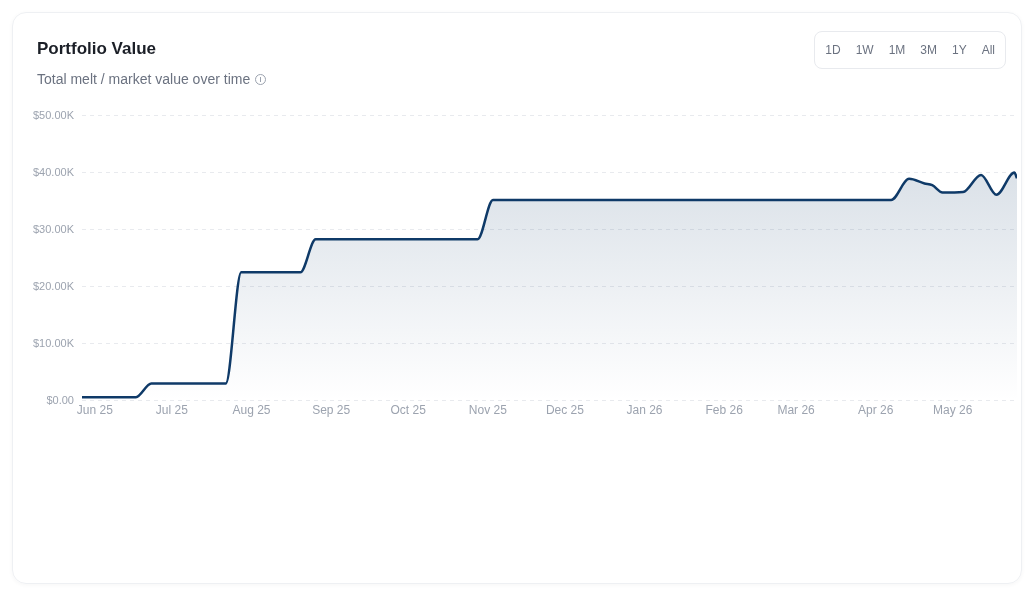 The width and height of the screenshot is (1032, 600). What do you see at coordinates (95, 410) in the screenshot?
I see `x-tick-label: Jun 25` at bounding box center [95, 410].